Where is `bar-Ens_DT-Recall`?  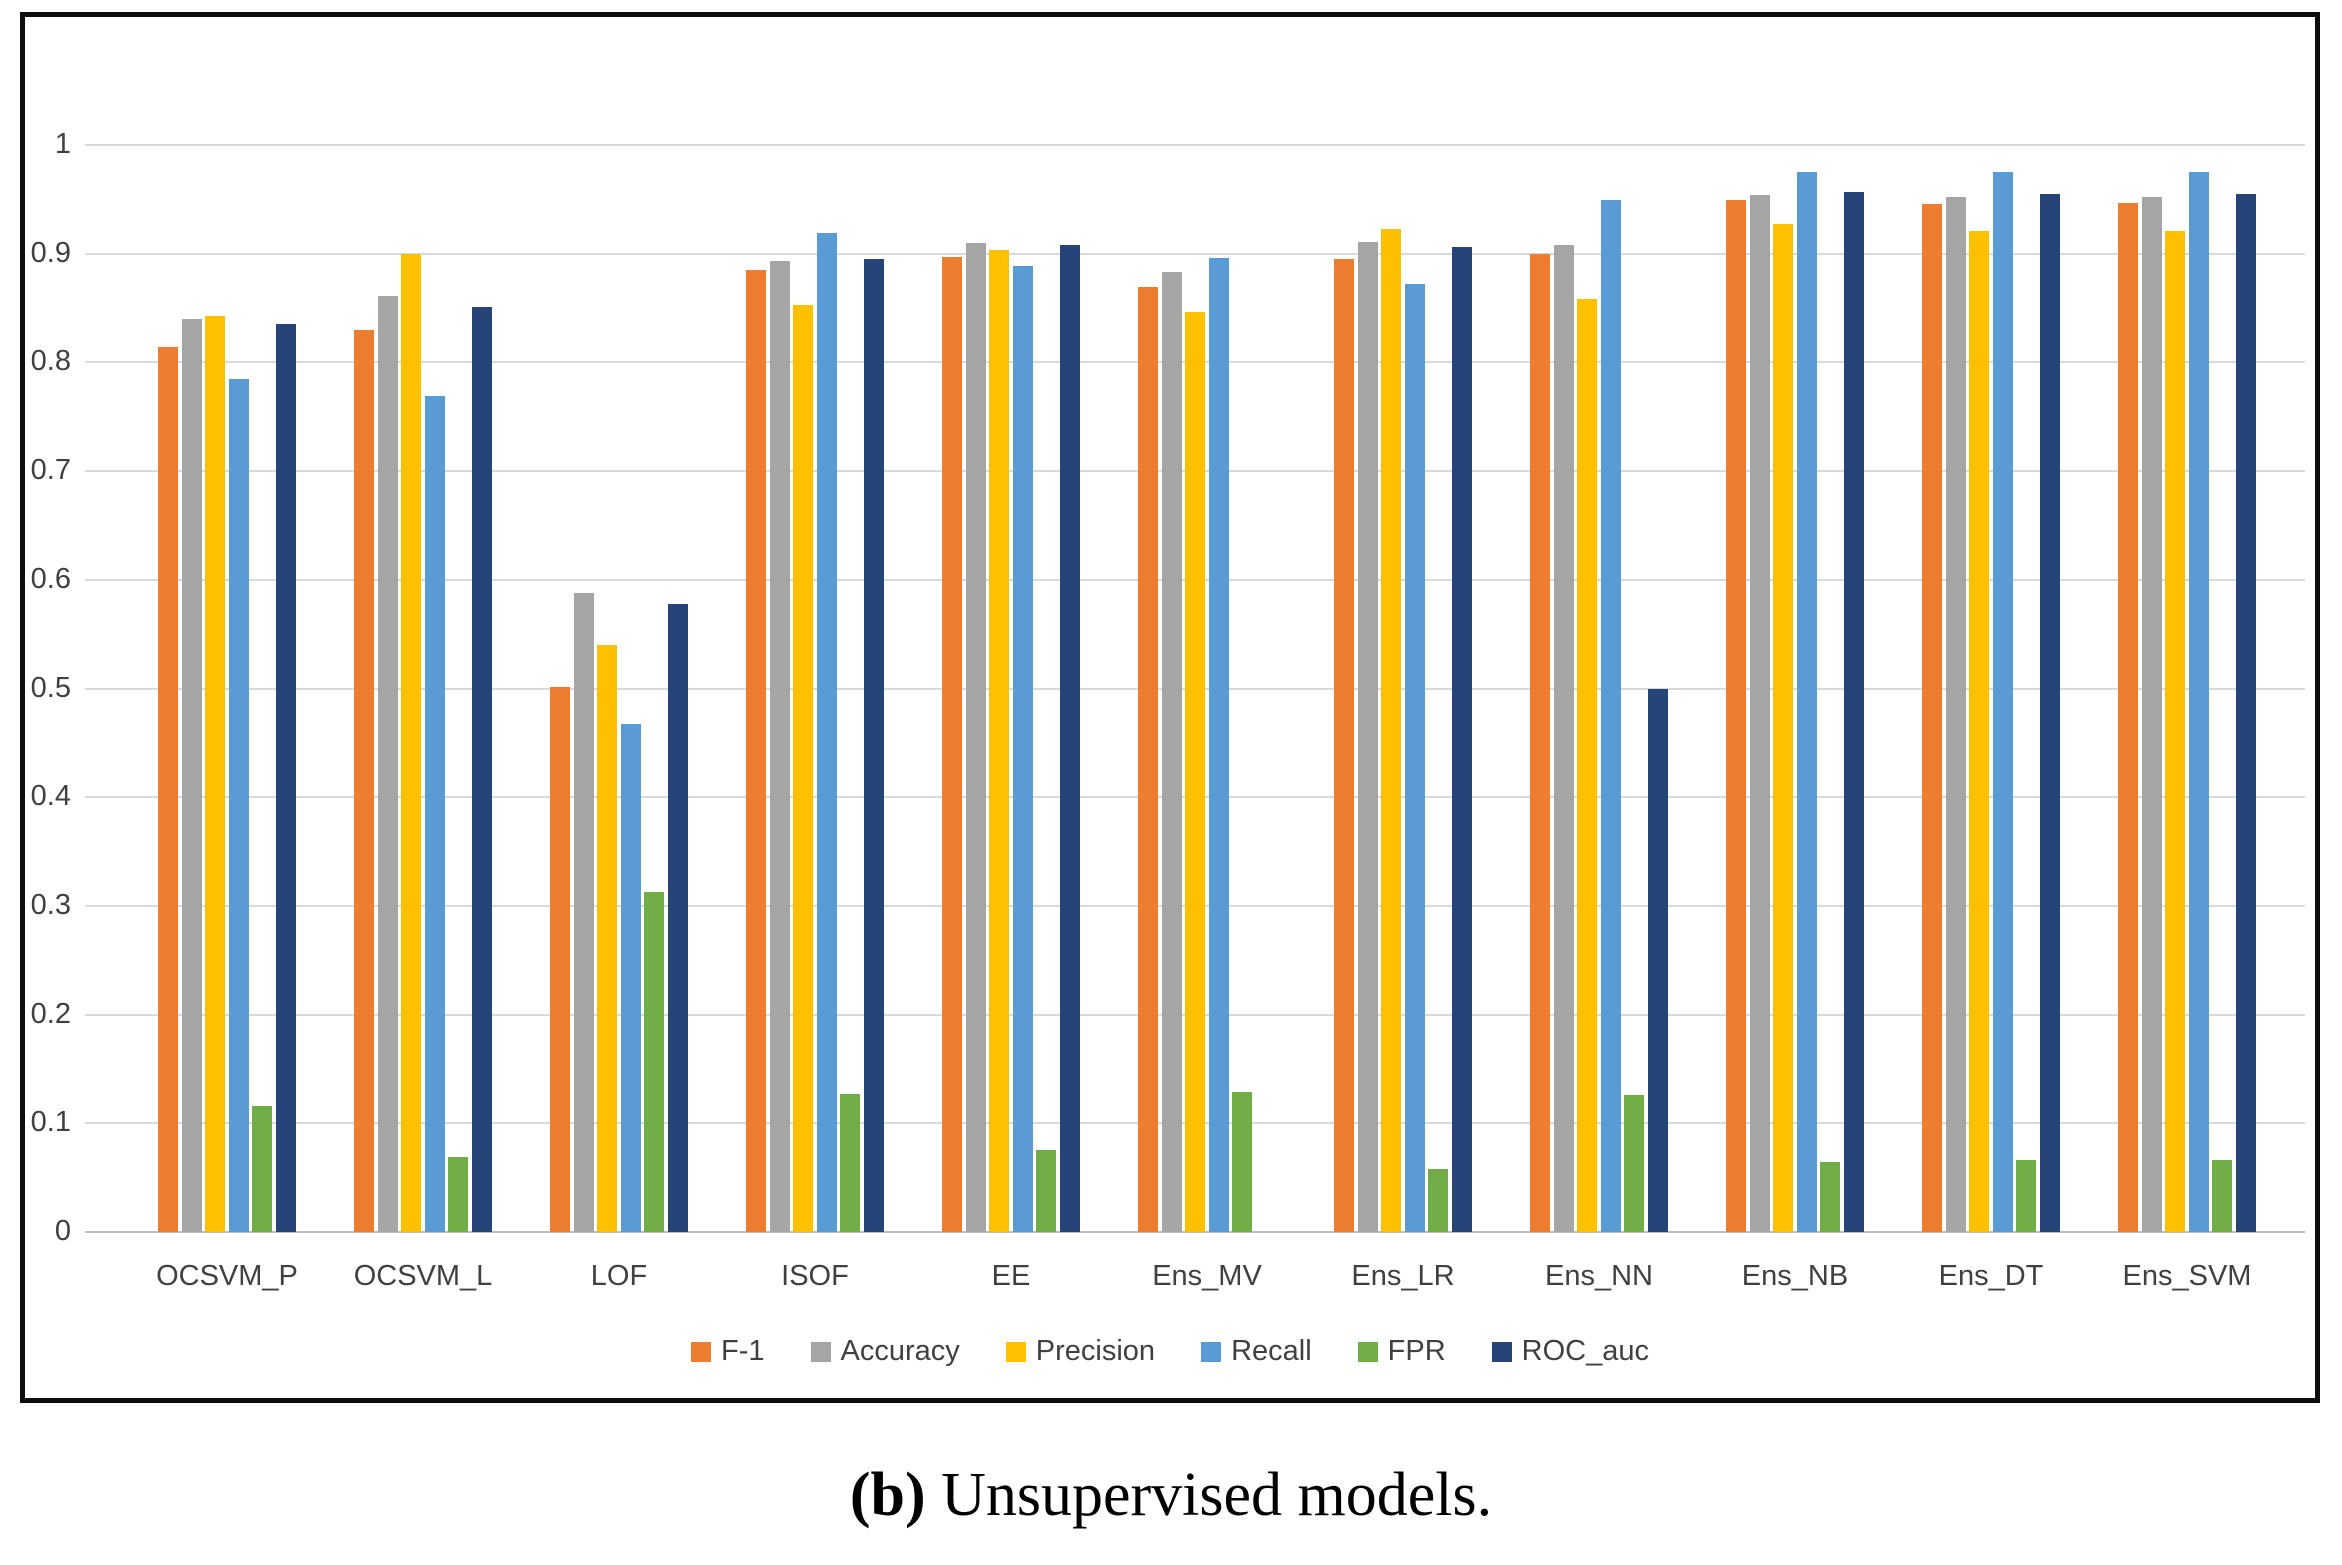
bar-Ens_DT-Recall is located at coordinates (2002, 702).